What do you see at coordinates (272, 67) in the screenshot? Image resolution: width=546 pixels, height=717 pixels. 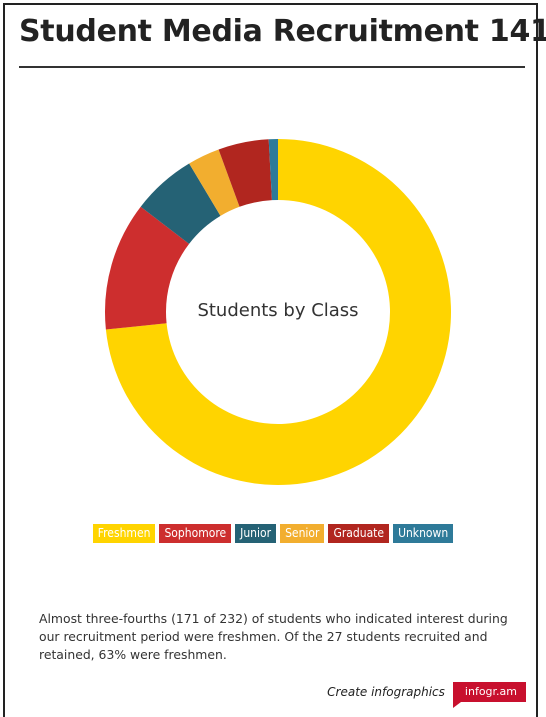 I see `title-divider` at bounding box center [272, 67].